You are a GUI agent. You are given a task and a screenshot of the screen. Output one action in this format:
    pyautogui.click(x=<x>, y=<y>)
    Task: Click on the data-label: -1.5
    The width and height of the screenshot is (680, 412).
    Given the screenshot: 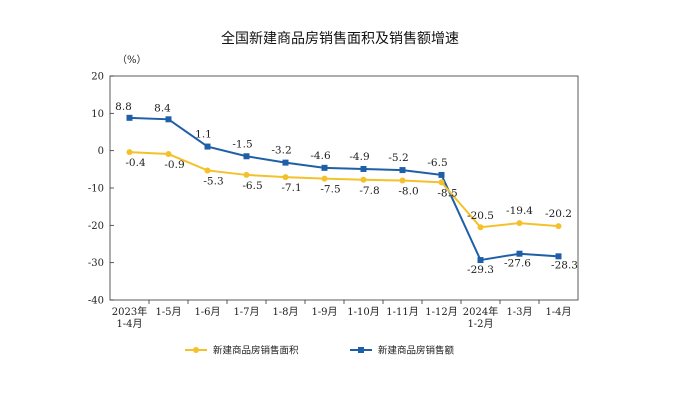 What is the action you would take?
    pyautogui.click(x=242, y=144)
    